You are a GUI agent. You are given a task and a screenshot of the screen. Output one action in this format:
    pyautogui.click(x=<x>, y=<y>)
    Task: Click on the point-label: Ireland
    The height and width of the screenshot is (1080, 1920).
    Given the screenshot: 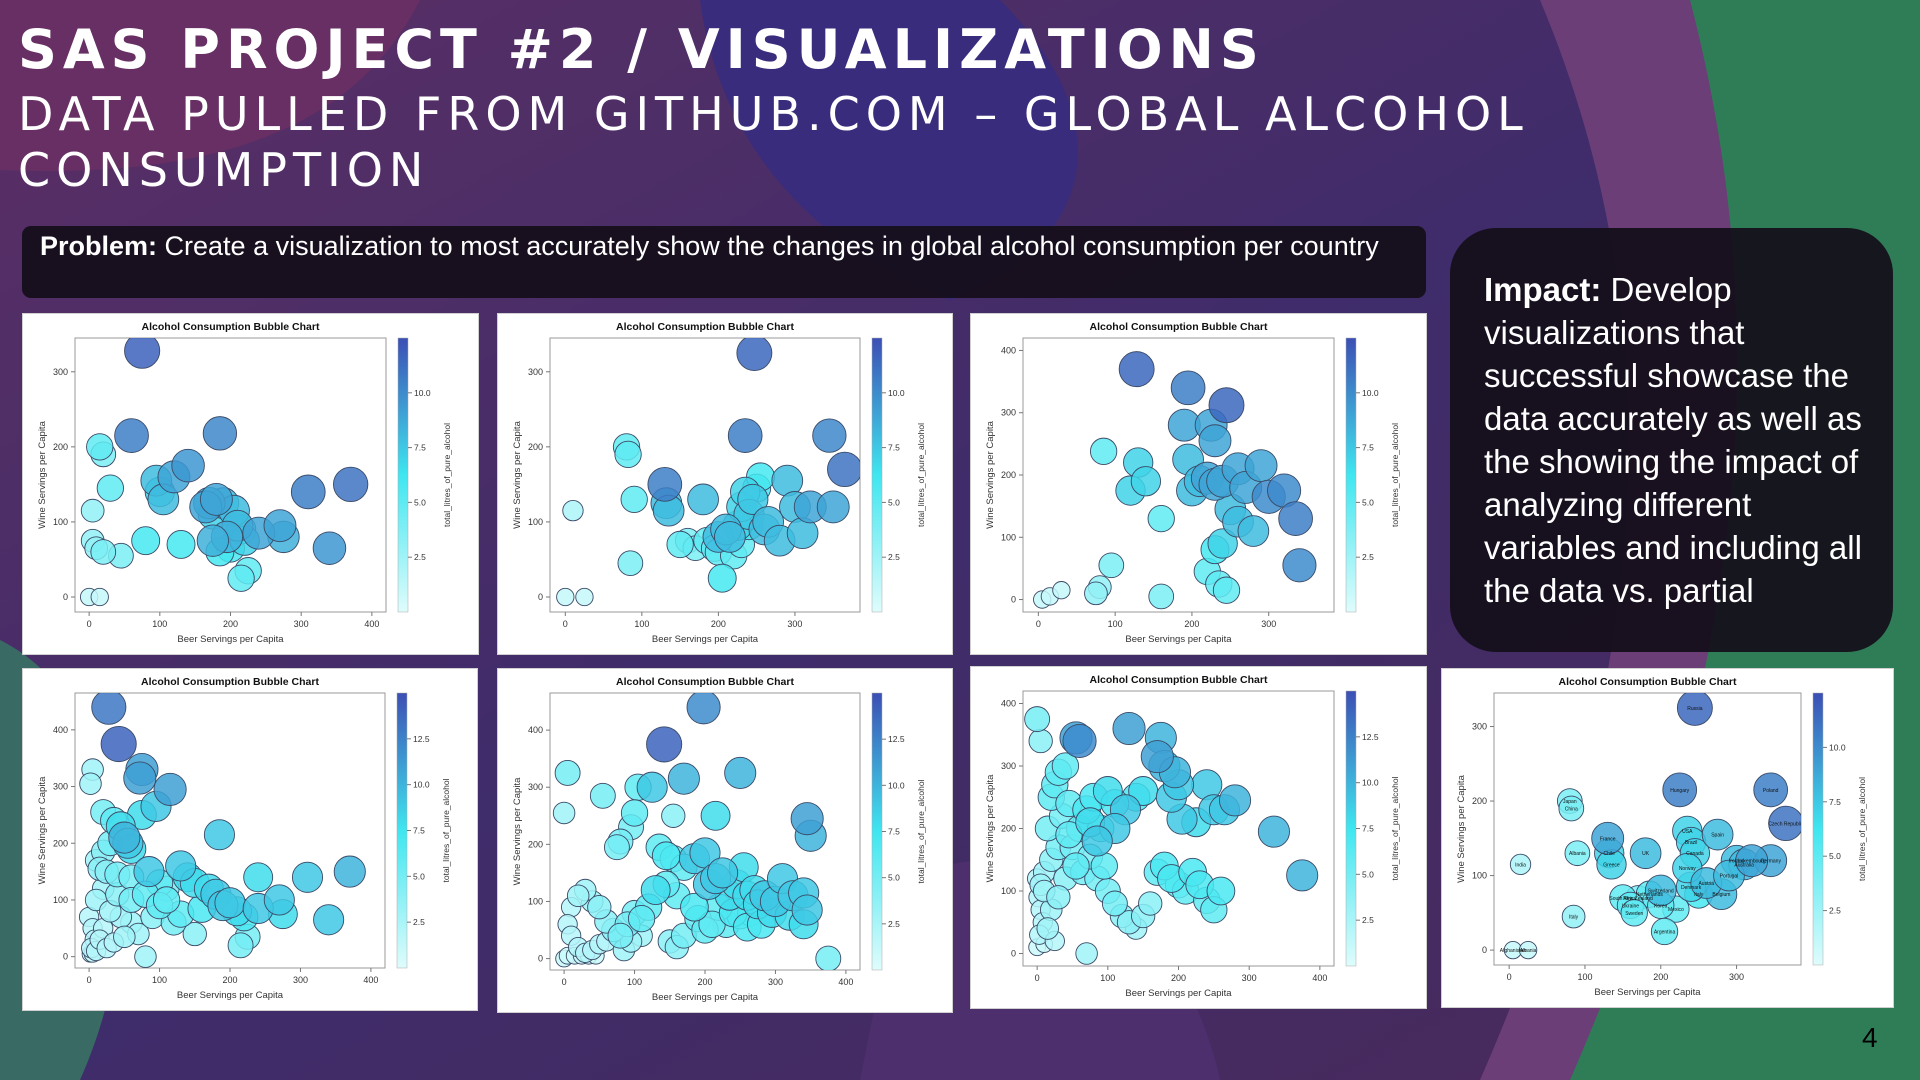 What is the action you would take?
    pyautogui.click(x=1737, y=862)
    